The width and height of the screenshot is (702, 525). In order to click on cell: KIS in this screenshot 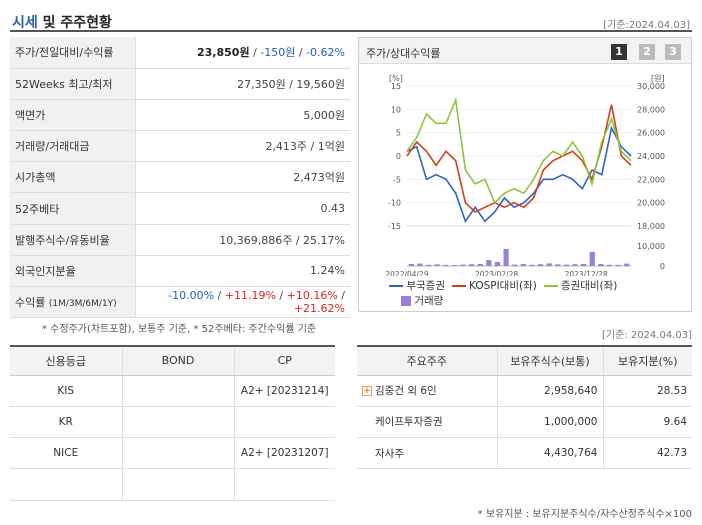, I will do `click(66, 391)`.